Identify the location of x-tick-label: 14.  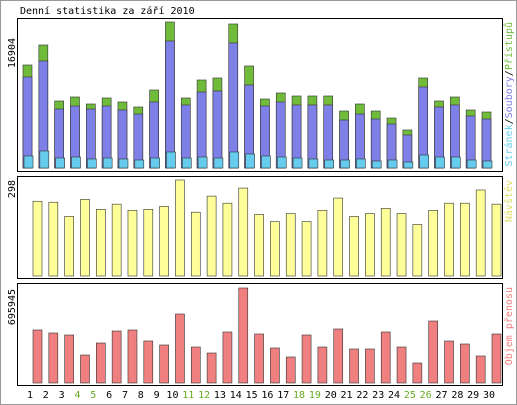
(236, 395).